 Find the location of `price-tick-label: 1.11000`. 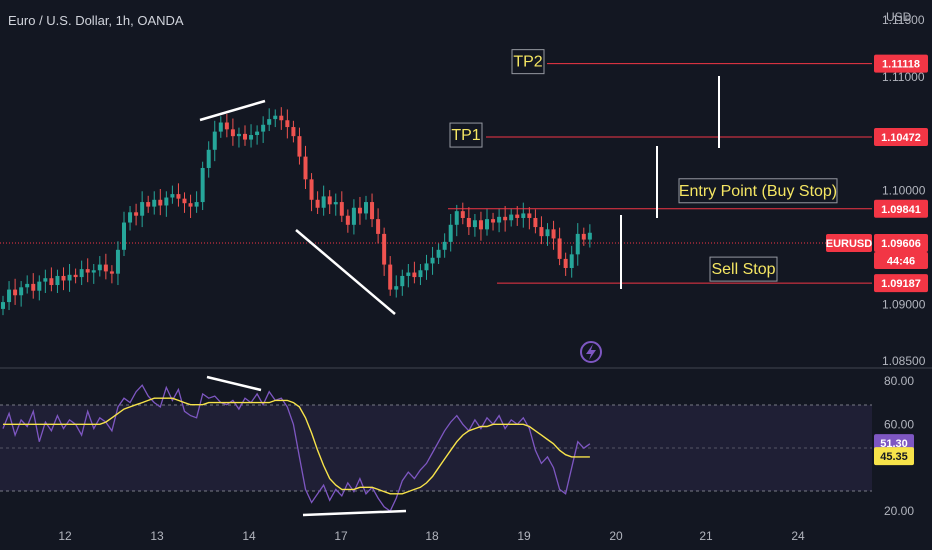

price-tick-label: 1.11000 is located at coordinates (903, 77).